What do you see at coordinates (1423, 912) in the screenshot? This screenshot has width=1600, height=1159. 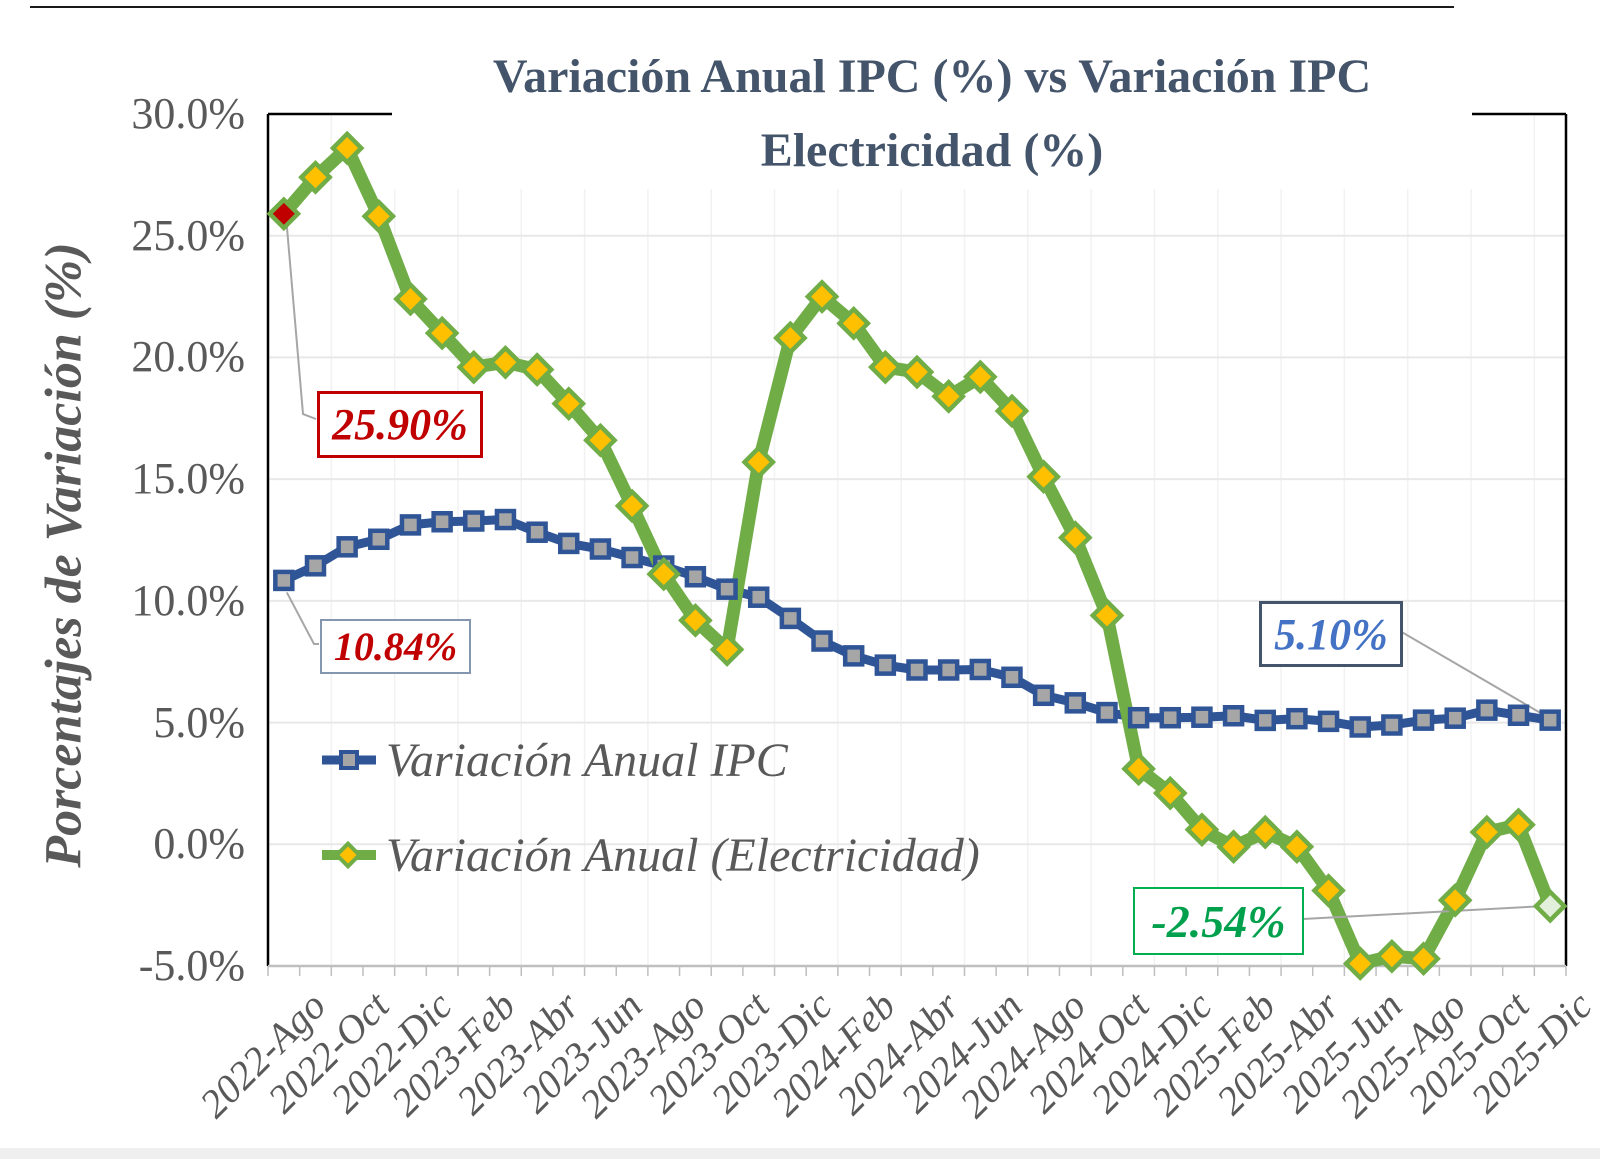 I see `leader-line-last-electricidad` at bounding box center [1423, 912].